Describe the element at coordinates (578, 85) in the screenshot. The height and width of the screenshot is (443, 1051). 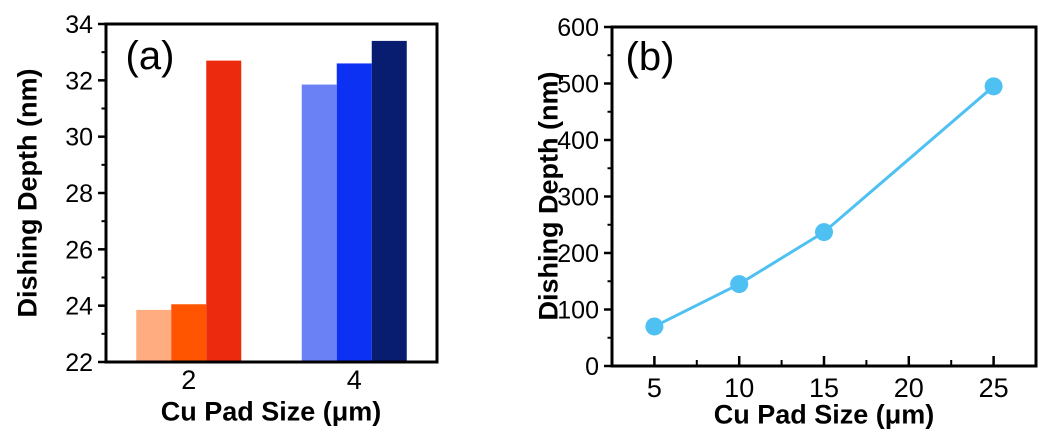
I see `y-tick-label: 500` at that location.